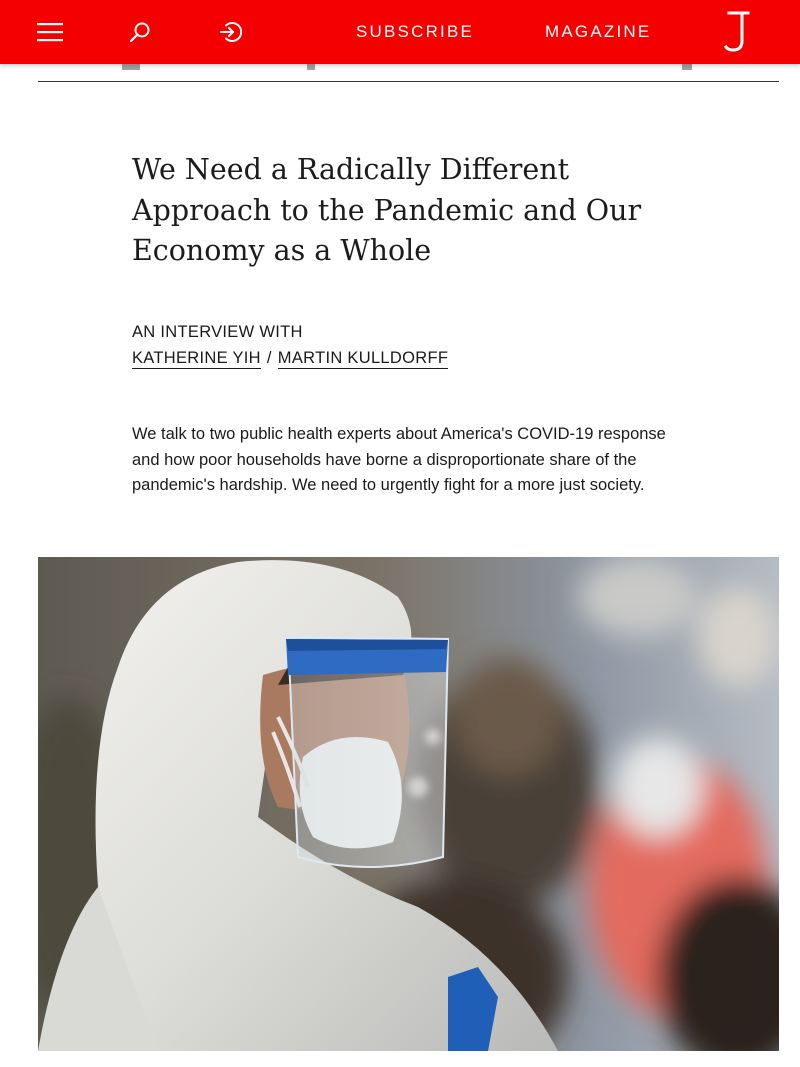 The height and width of the screenshot is (1067, 800). Describe the element at coordinates (363, 359) in the screenshot. I see `author-link-martin-kulldorff: MARTIN KULLDORFF` at that location.